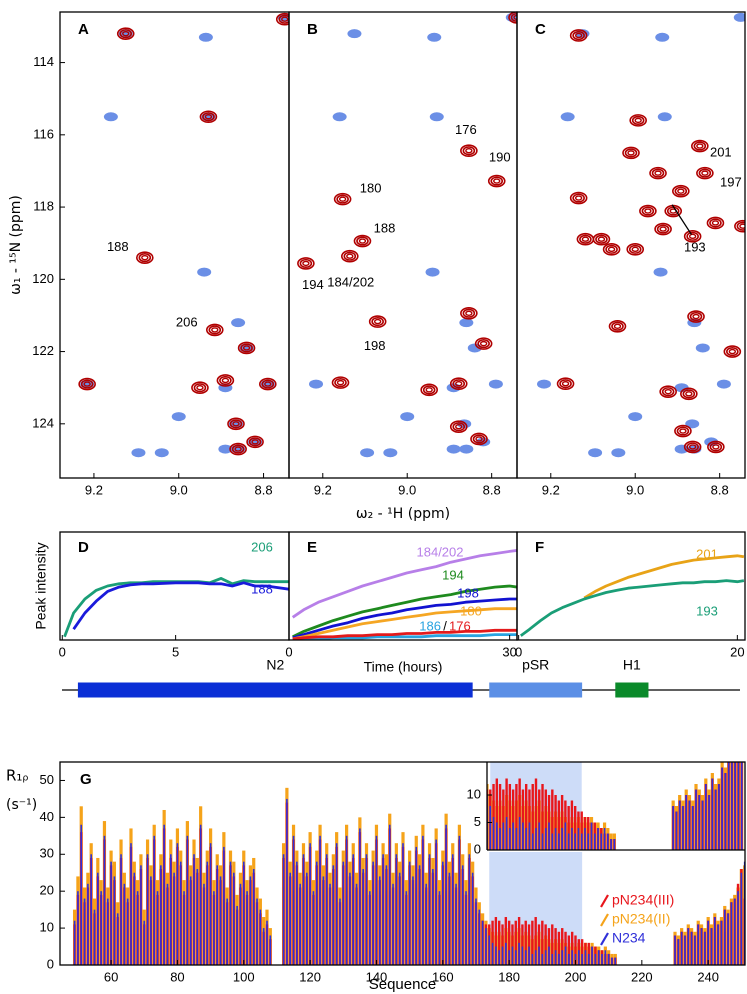 This screenshot has height=994, width=747. Describe the element at coordinates (83, 547) in the screenshot. I see `panel-letter: D` at that location.